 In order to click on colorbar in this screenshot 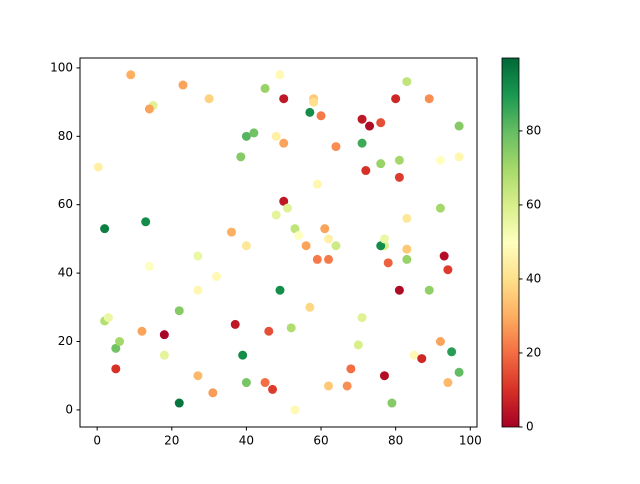, I will do `click(510, 242)`.